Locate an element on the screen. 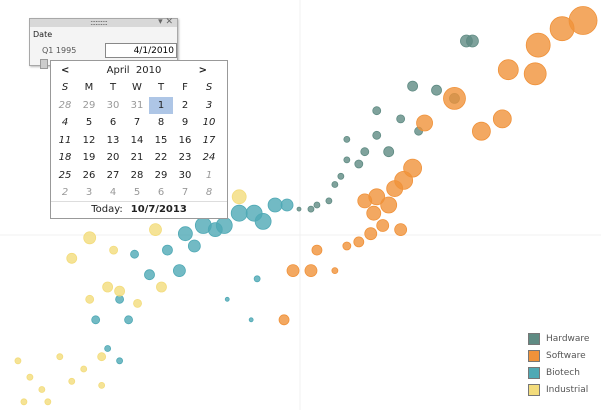 The height and width of the screenshot is (410, 601). calendar-day: 16 is located at coordinates (185, 140).